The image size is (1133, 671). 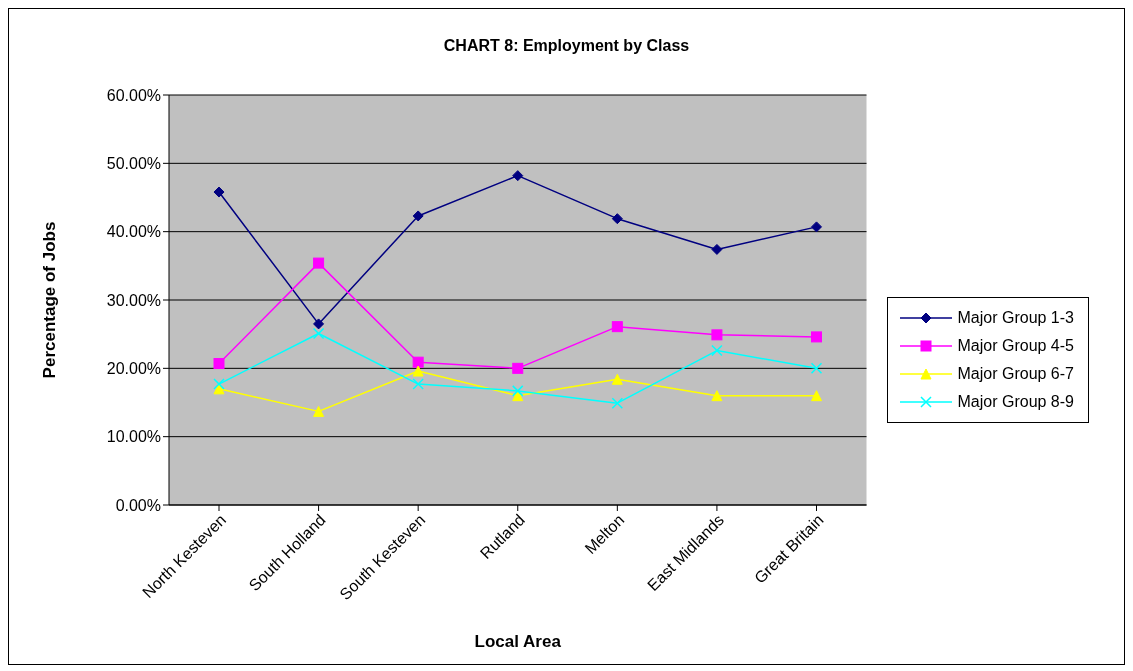 I want to click on y-axis-title: Percentage of Jobs, so click(x=50, y=300).